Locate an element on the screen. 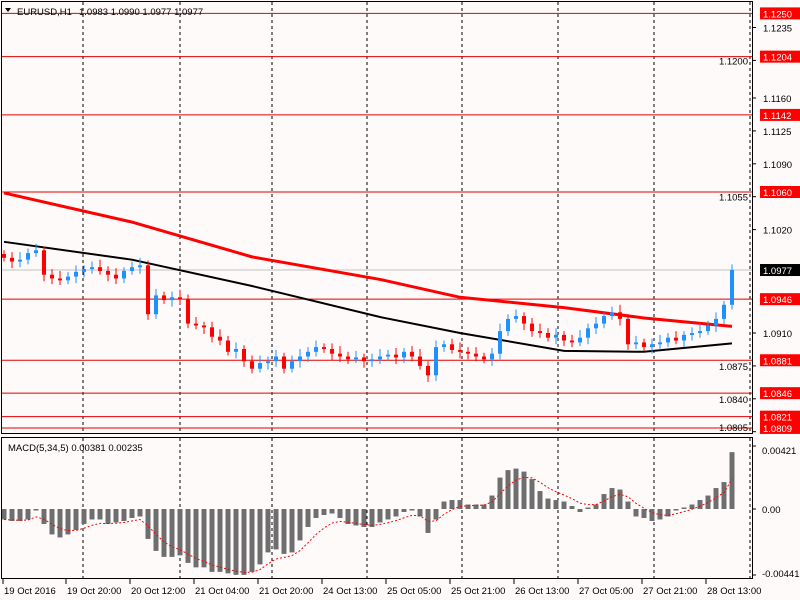 The image size is (800, 600). macd-tick-label: 0.00 is located at coordinates (771, 510).